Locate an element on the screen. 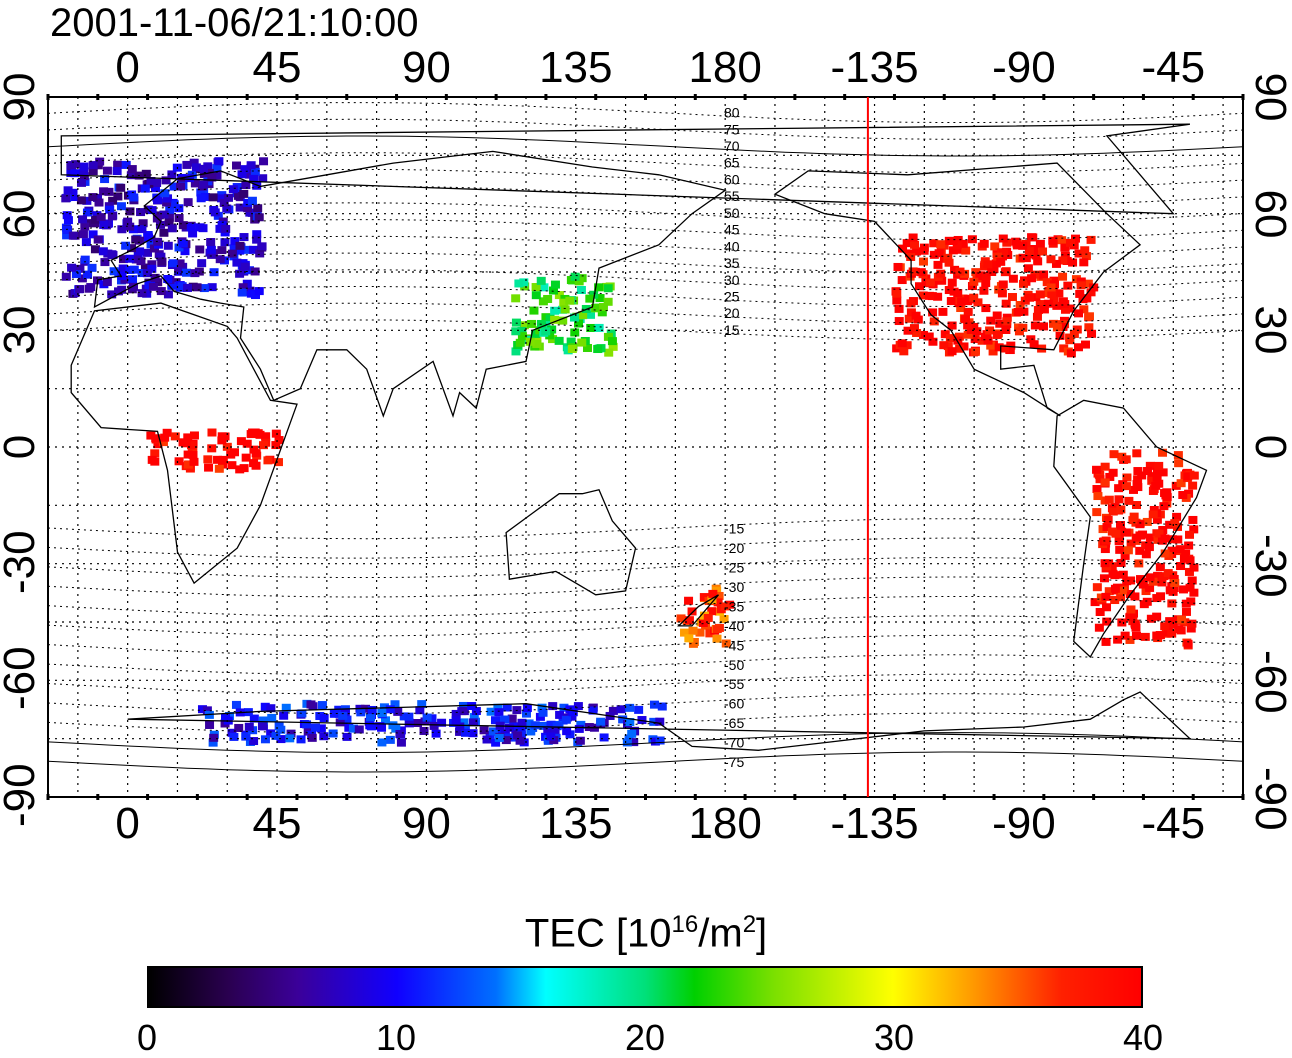  mlat-label: 40 is located at coordinates (732, 246).